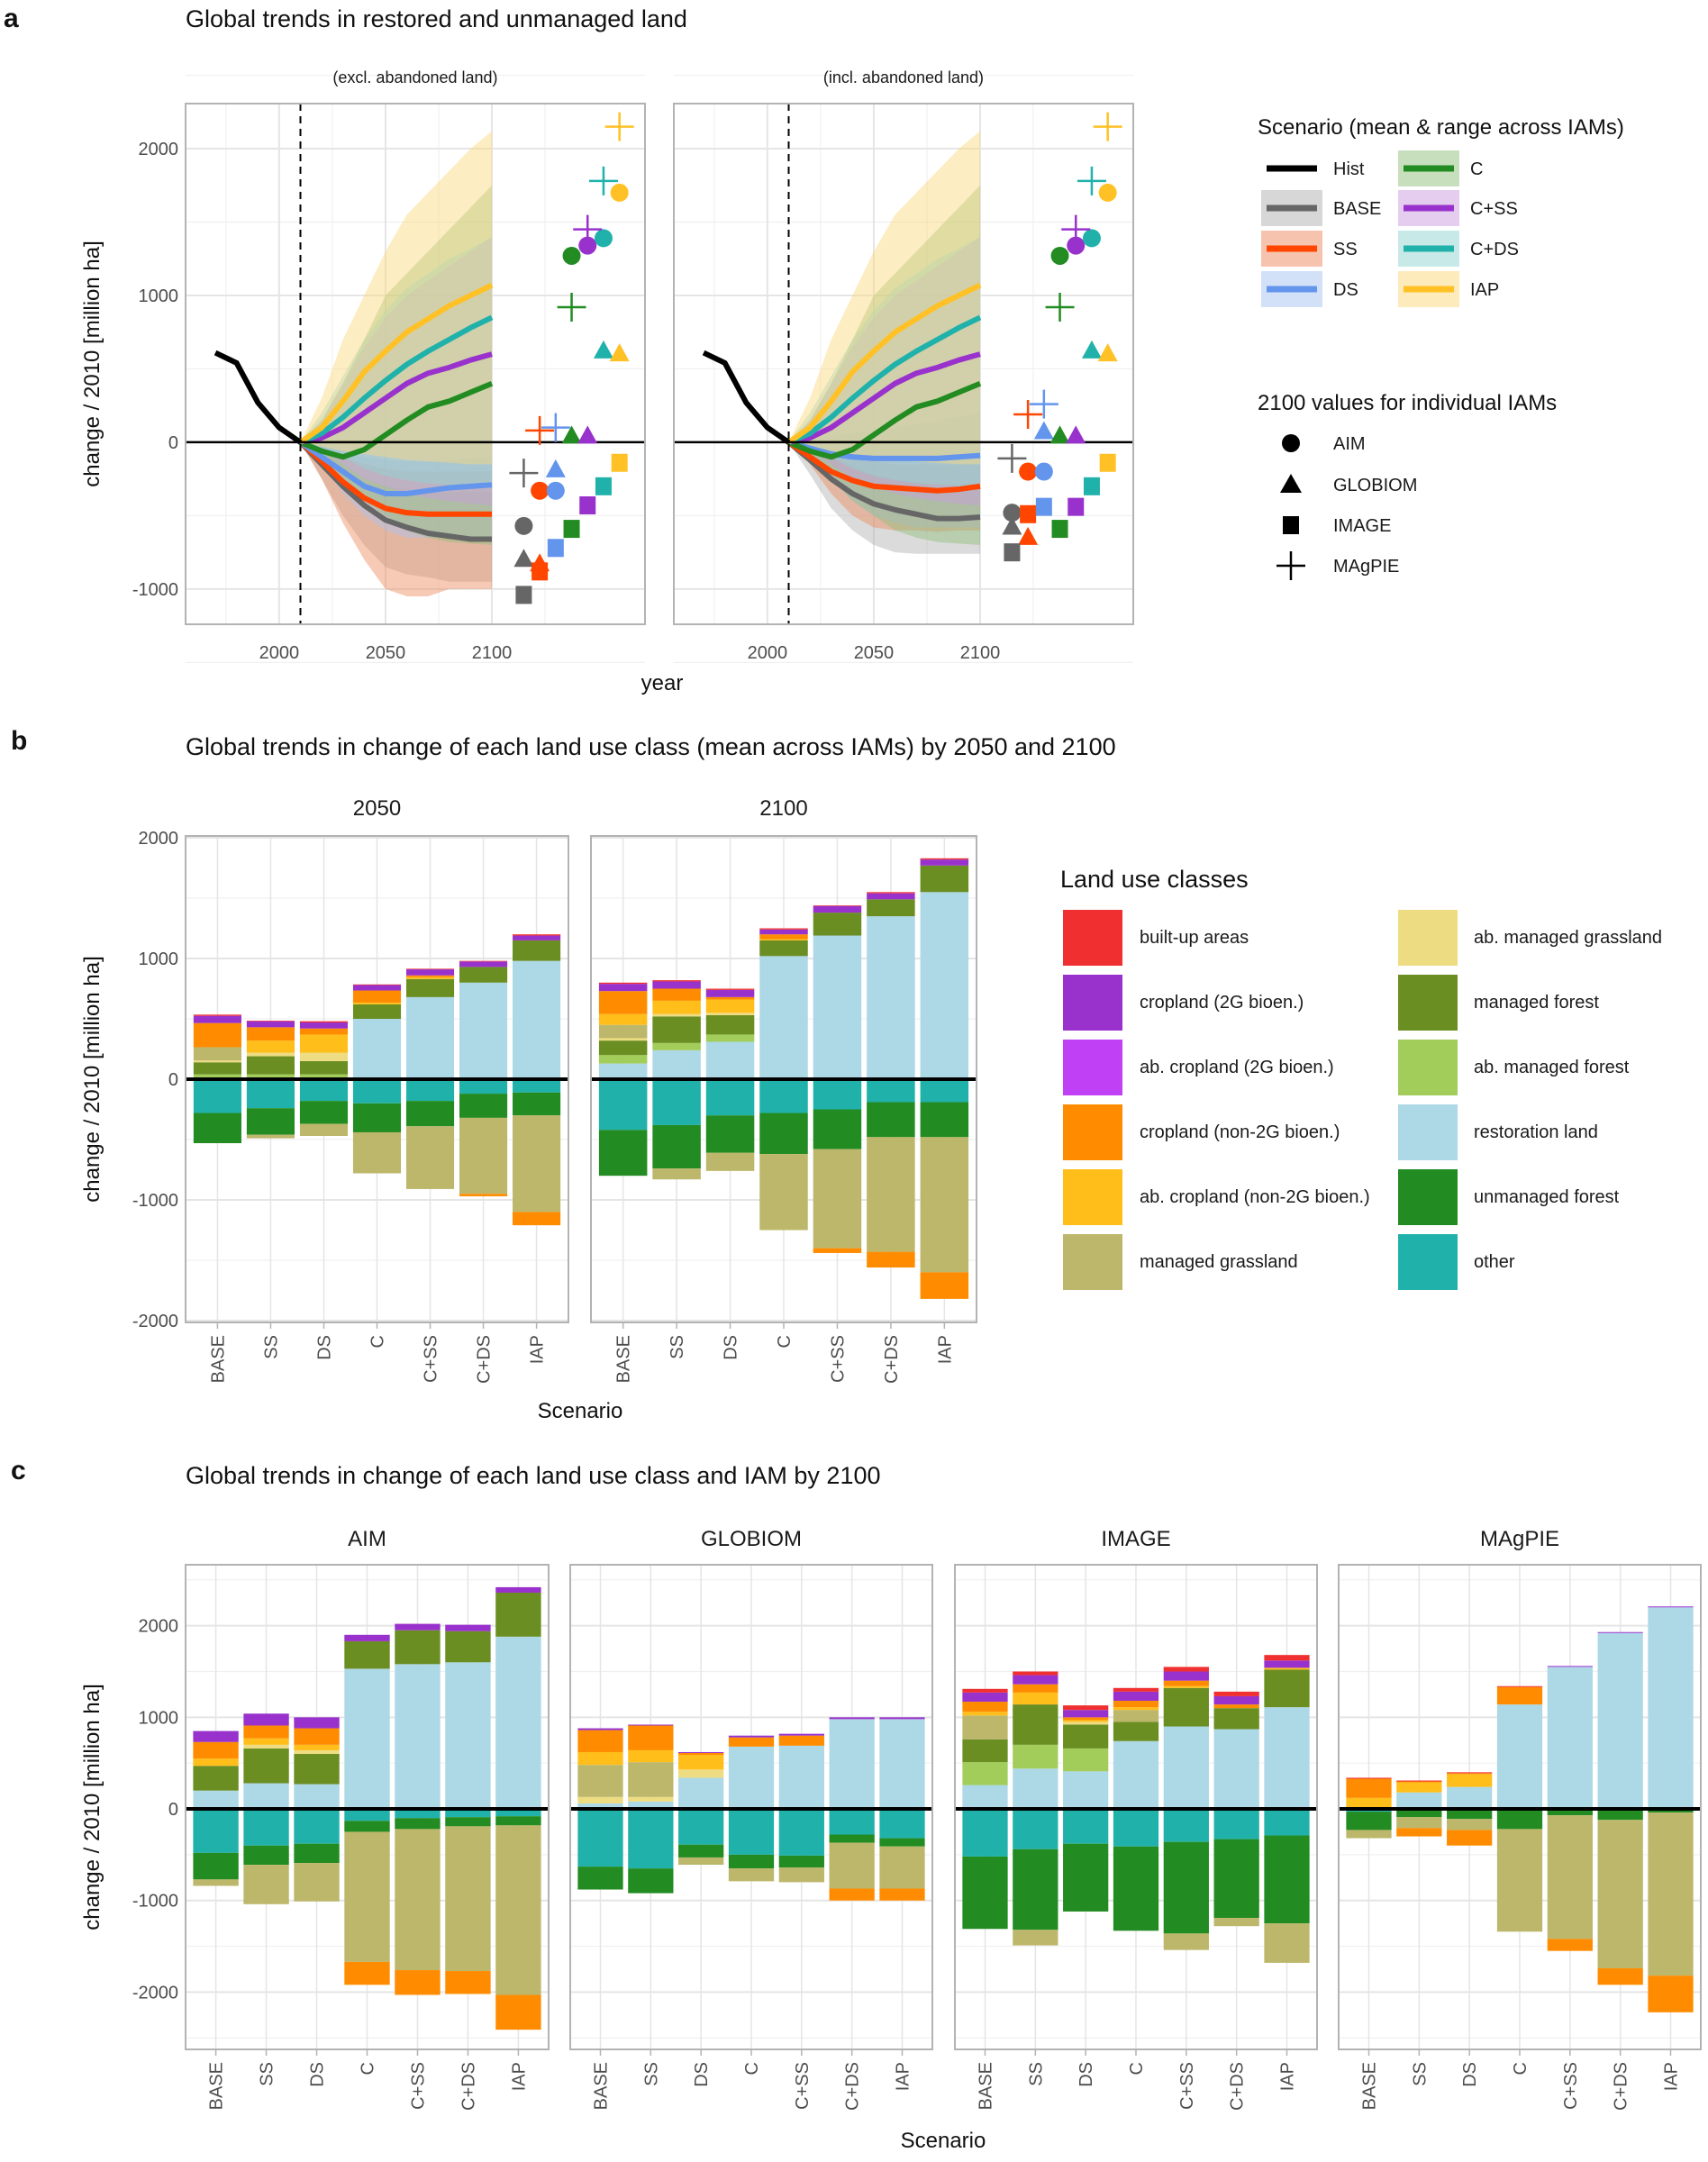 Image resolution: width=1708 pixels, height=2162 pixels. I want to click on facet-label: 2100, so click(783, 808).